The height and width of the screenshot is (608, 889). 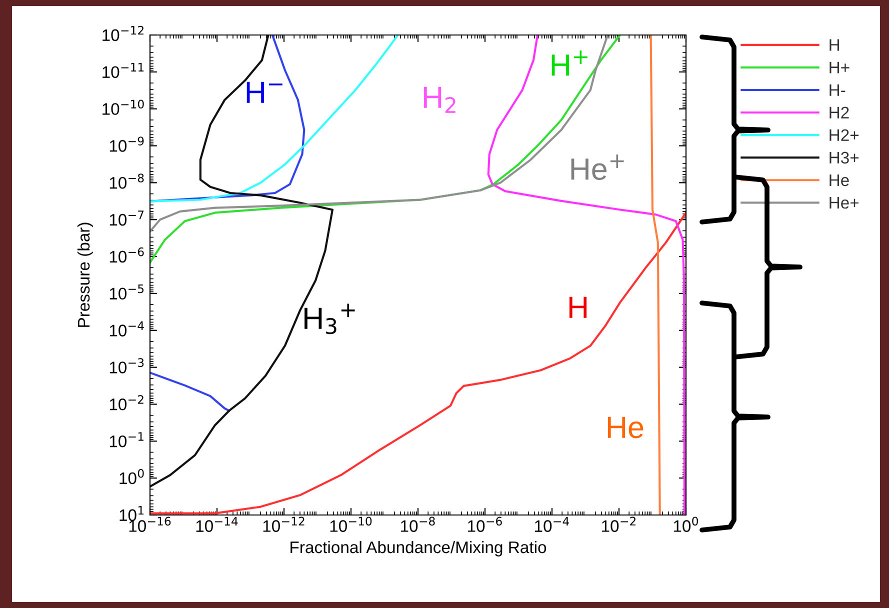 I want to click on annotation: H$_{3}$$^{+}$, so click(x=329, y=319).